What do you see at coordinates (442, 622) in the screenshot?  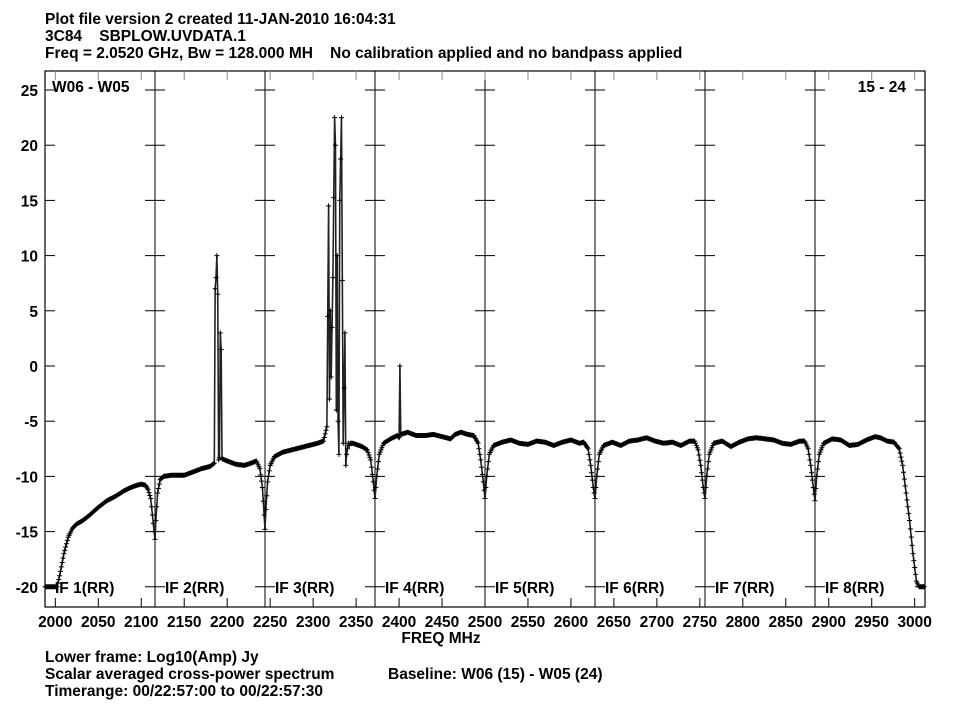 I see `x-tick-label: 2450` at bounding box center [442, 622].